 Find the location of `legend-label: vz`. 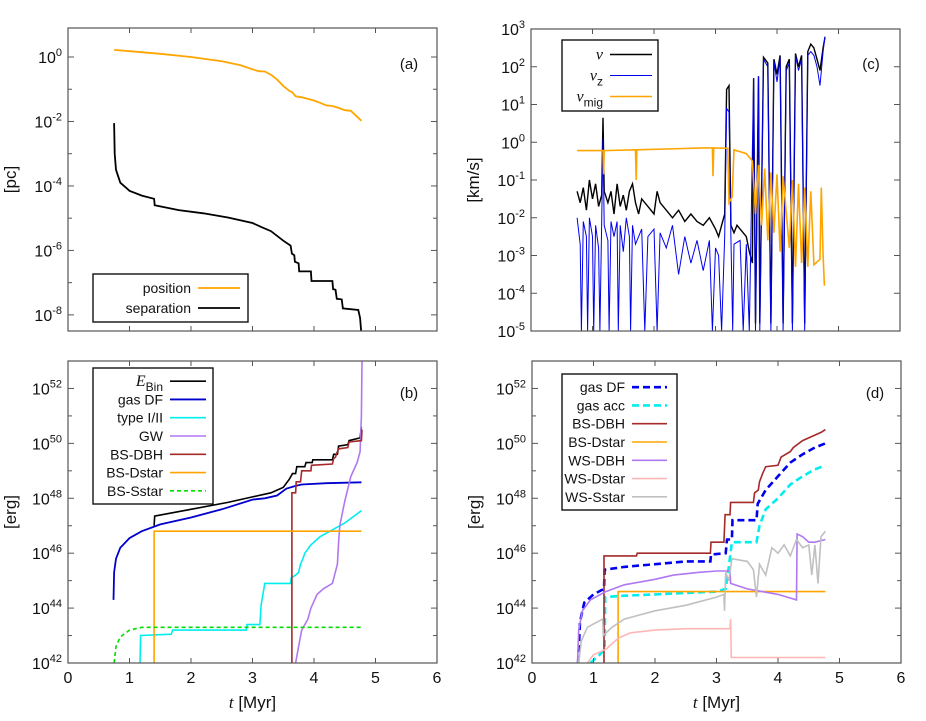

legend-label: vz is located at coordinates (596, 78).